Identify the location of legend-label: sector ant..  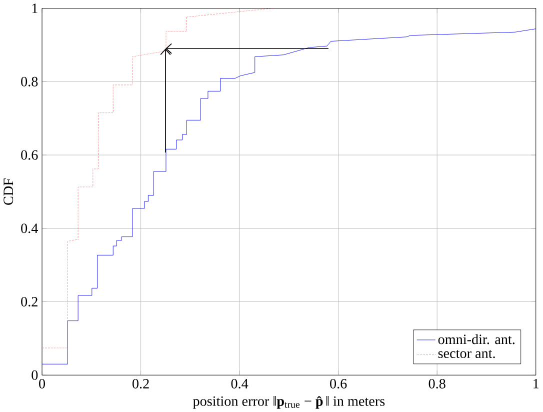
(466, 354).